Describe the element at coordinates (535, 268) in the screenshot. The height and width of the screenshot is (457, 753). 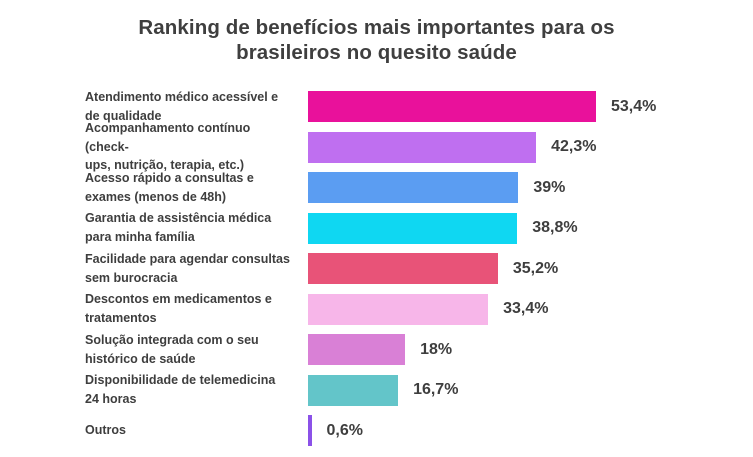
I see `value-label: 35,2%` at that location.